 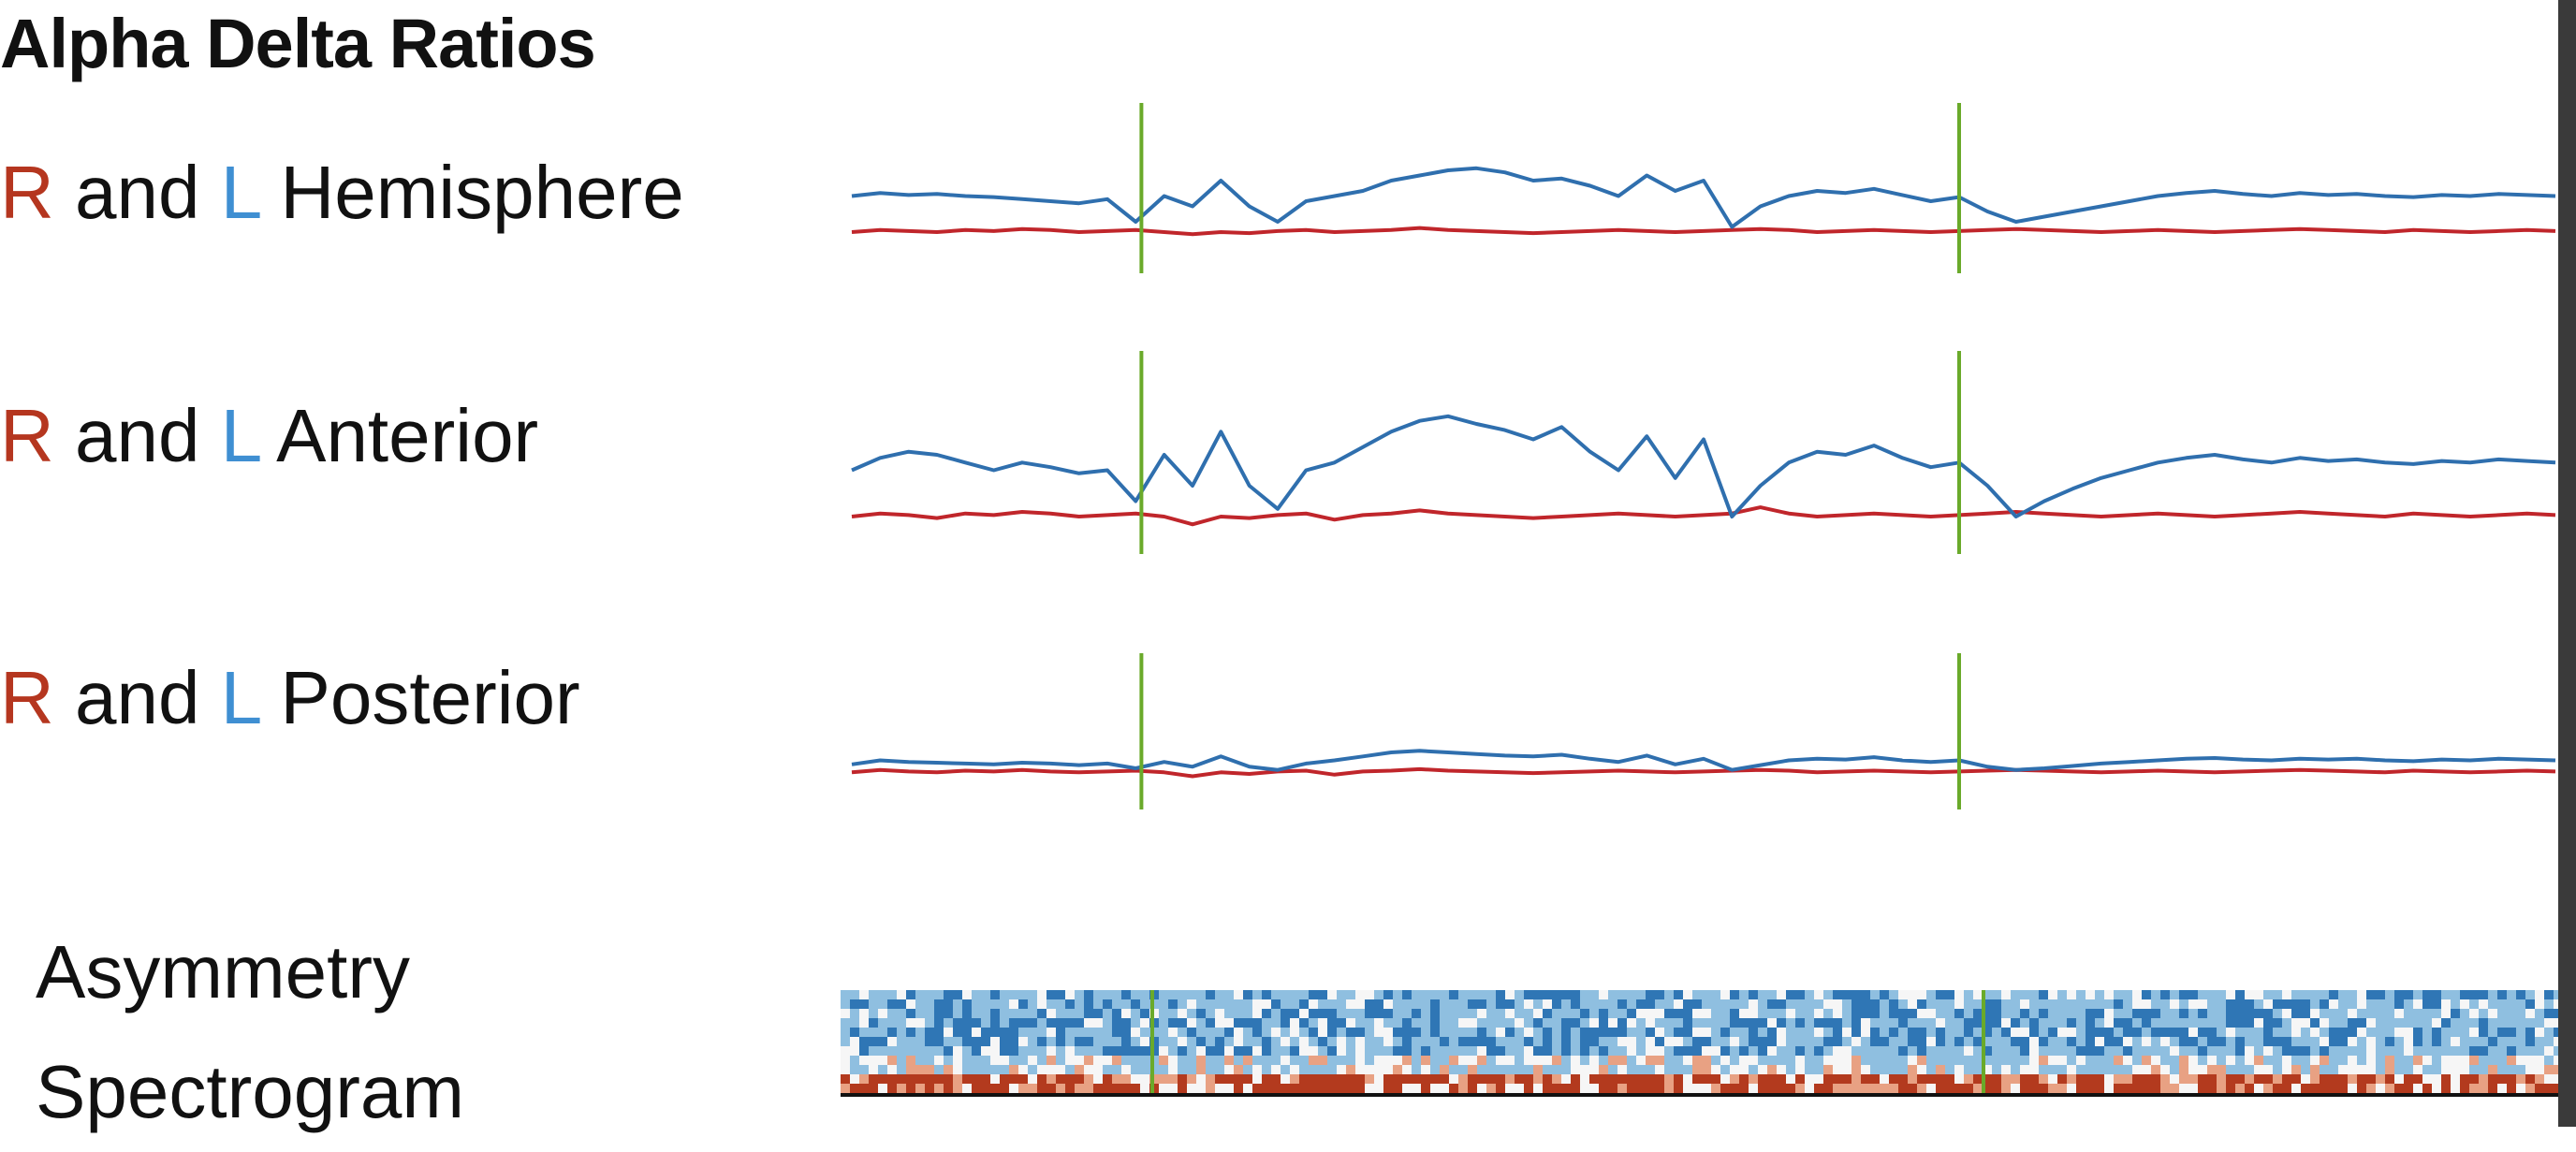 What do you see at coordinates (290, 698) in the screenshot?
I see `row-label-posterior: R and L Posterior` at bounding box center [290, 698].